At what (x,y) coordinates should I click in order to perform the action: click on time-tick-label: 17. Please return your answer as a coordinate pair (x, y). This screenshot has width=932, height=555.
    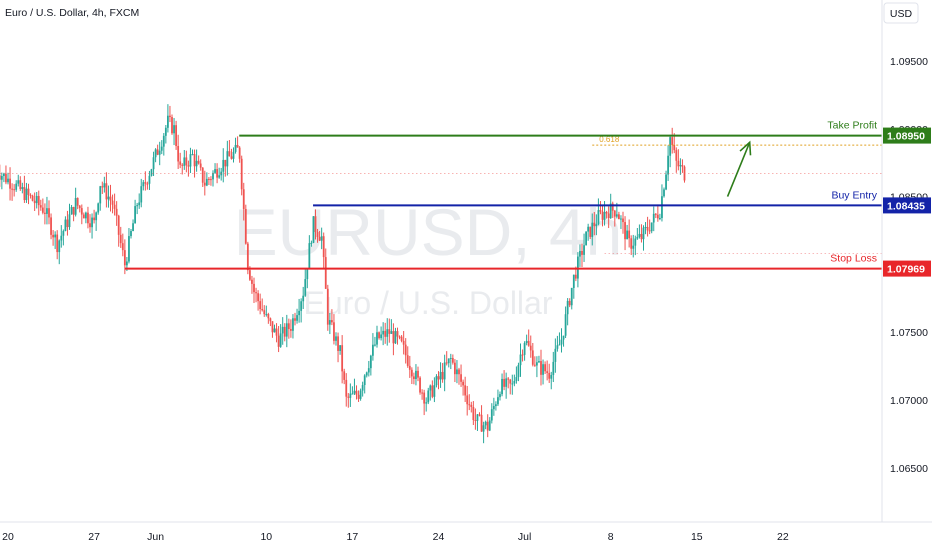
    Looking at the image, I should click on (353, 537).